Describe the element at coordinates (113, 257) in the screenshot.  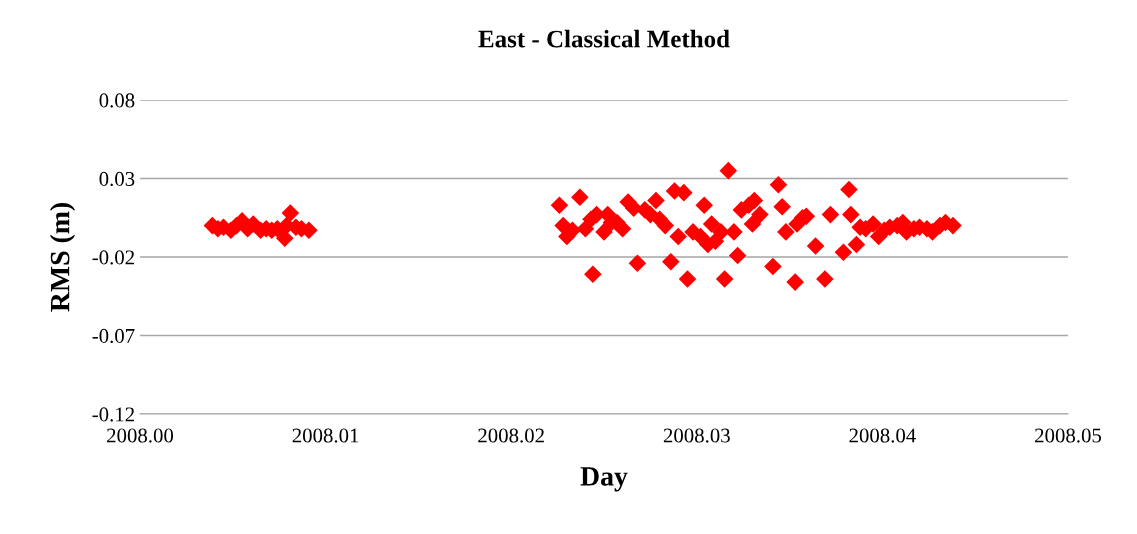
I see `y-tick-label: -0.02` at that location.